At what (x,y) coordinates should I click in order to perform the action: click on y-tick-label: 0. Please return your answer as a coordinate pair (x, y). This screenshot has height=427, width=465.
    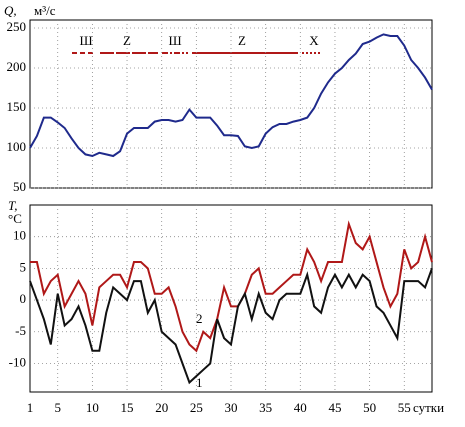
    Looking at the image, I should click on (23, 298).